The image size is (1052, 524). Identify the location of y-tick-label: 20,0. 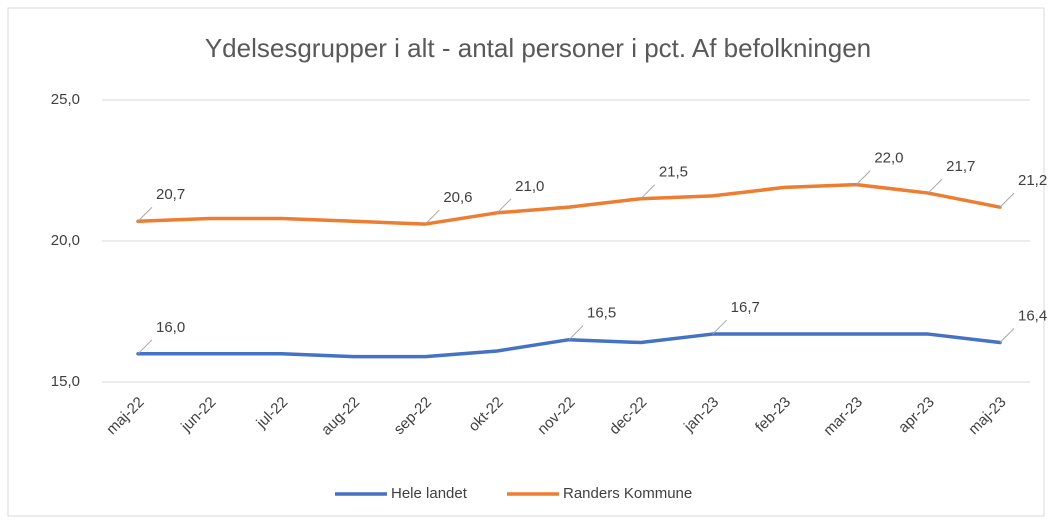
(65, 240).